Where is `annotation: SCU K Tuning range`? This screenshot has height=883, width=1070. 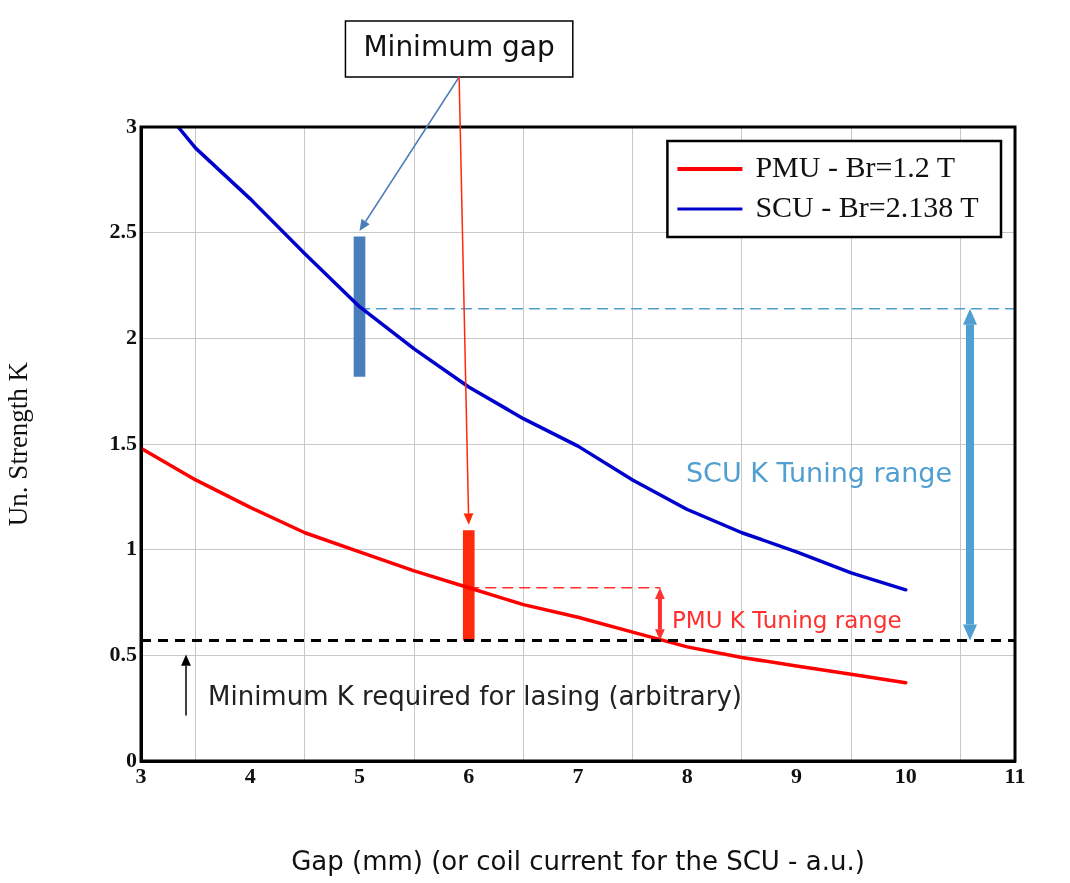 annotation: SCU K Tuning range is located at coordinates (818, 472).